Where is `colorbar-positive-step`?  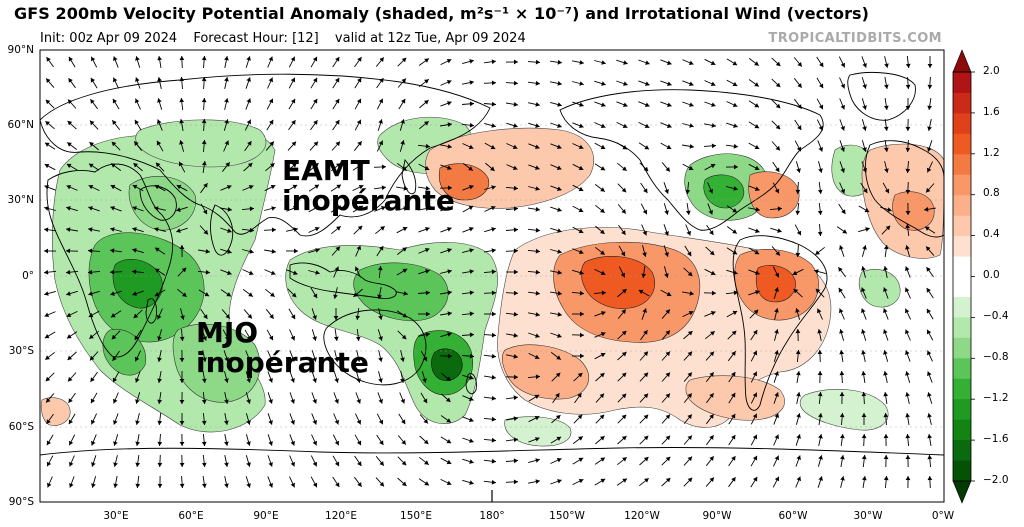 colorbar-positive-step is located at coordinates (962, 103).